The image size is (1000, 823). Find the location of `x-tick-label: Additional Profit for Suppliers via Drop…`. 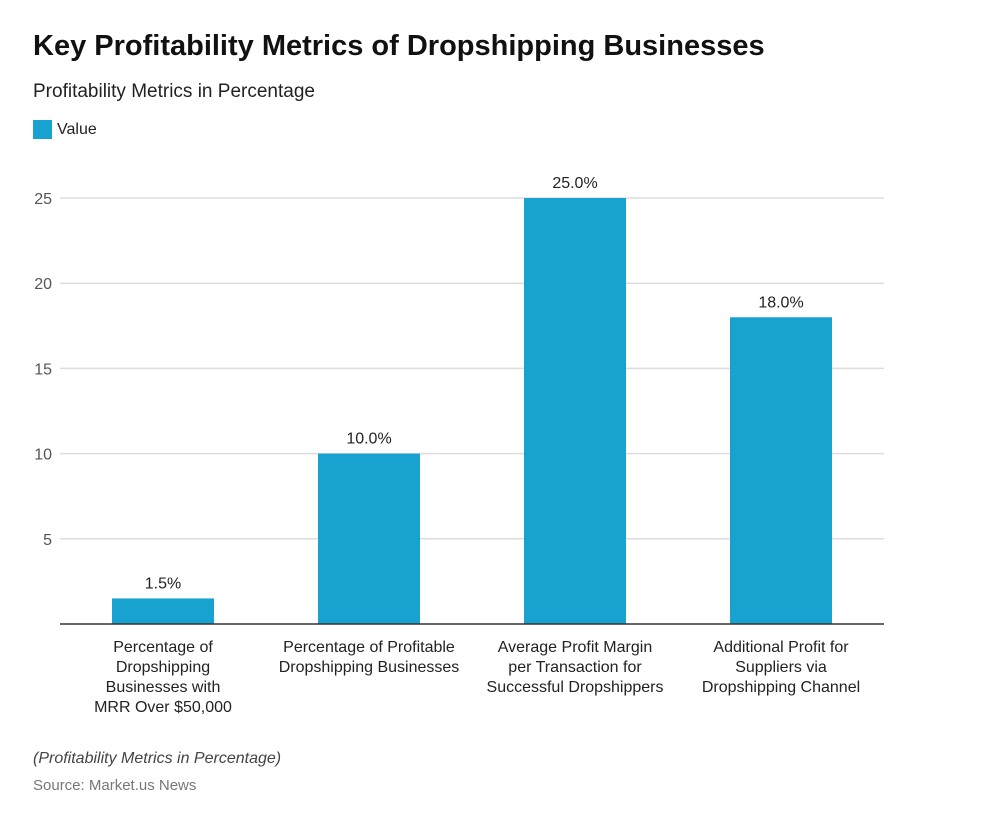

x-tick-label: Additional Profit for Suppliers via Drop… is located at coordinates (781, 667).